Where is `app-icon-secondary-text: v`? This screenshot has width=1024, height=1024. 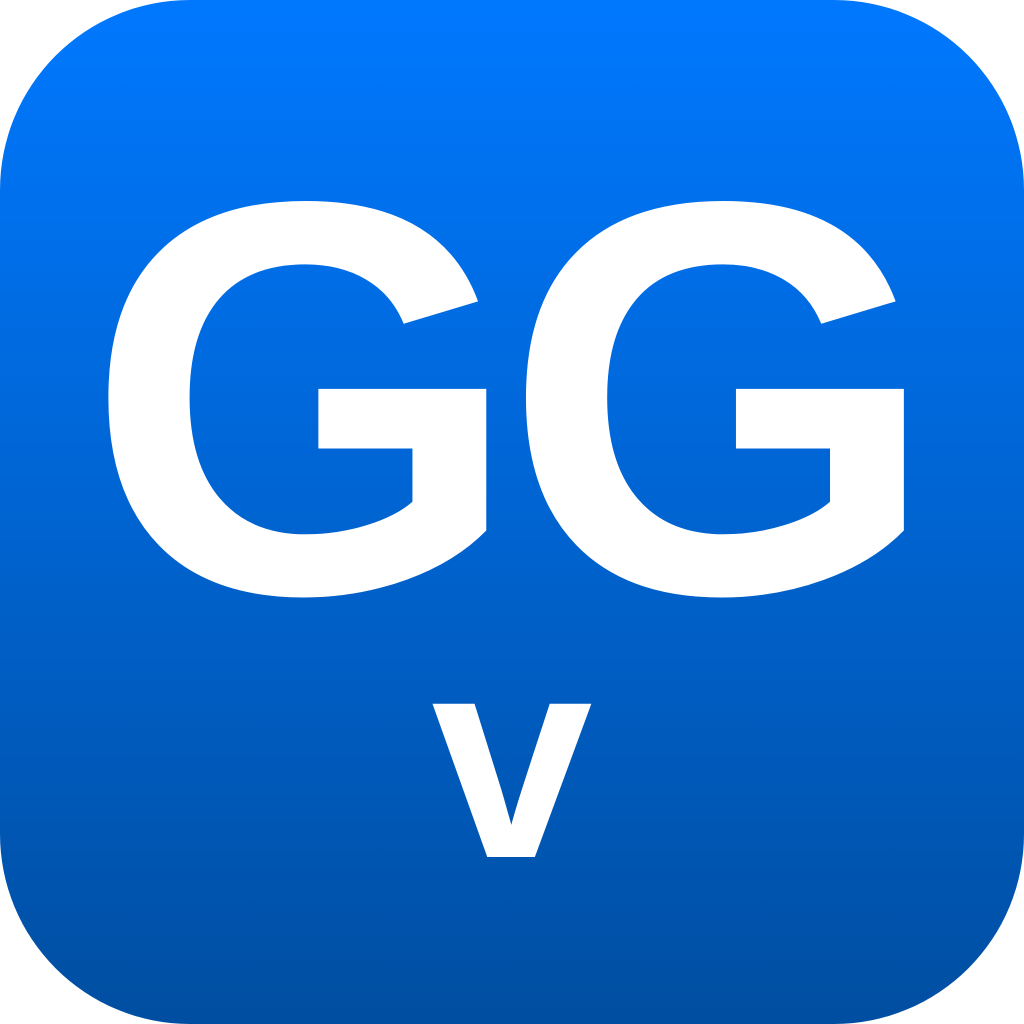 app-icon-secondary-text: v is located at coordinates (512, 757).